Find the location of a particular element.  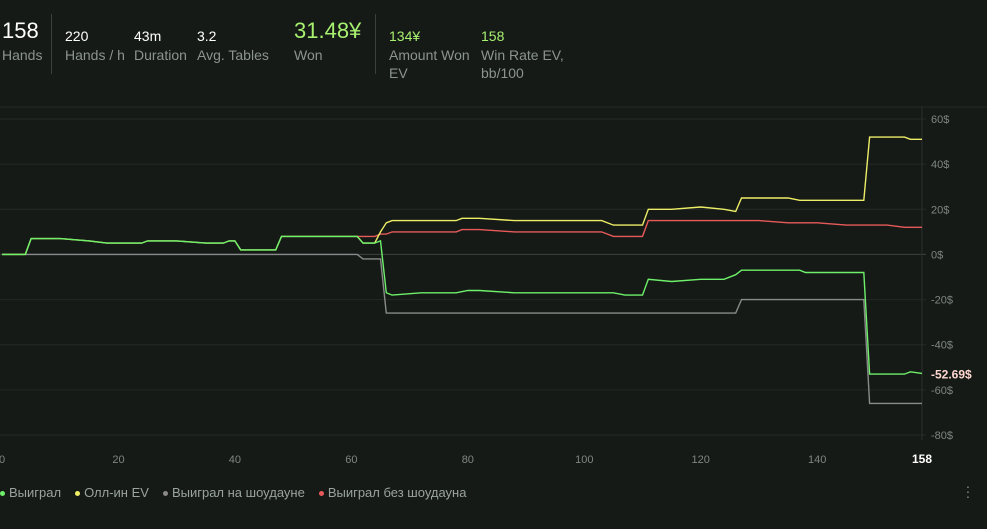

y-tick-label: -60$ is located at coordinates (942, 391).